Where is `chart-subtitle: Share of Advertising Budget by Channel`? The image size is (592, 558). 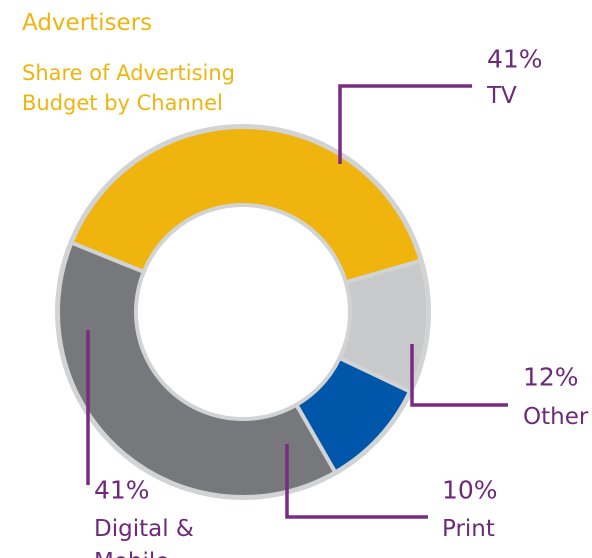
chart-subtitle: Share of Advertising Budget by Channel is located at coordinates (128, 88).